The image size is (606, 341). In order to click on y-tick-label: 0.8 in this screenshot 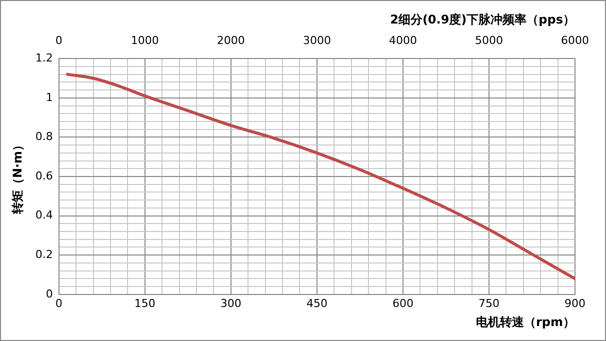, I will do `click(44, 137)`.